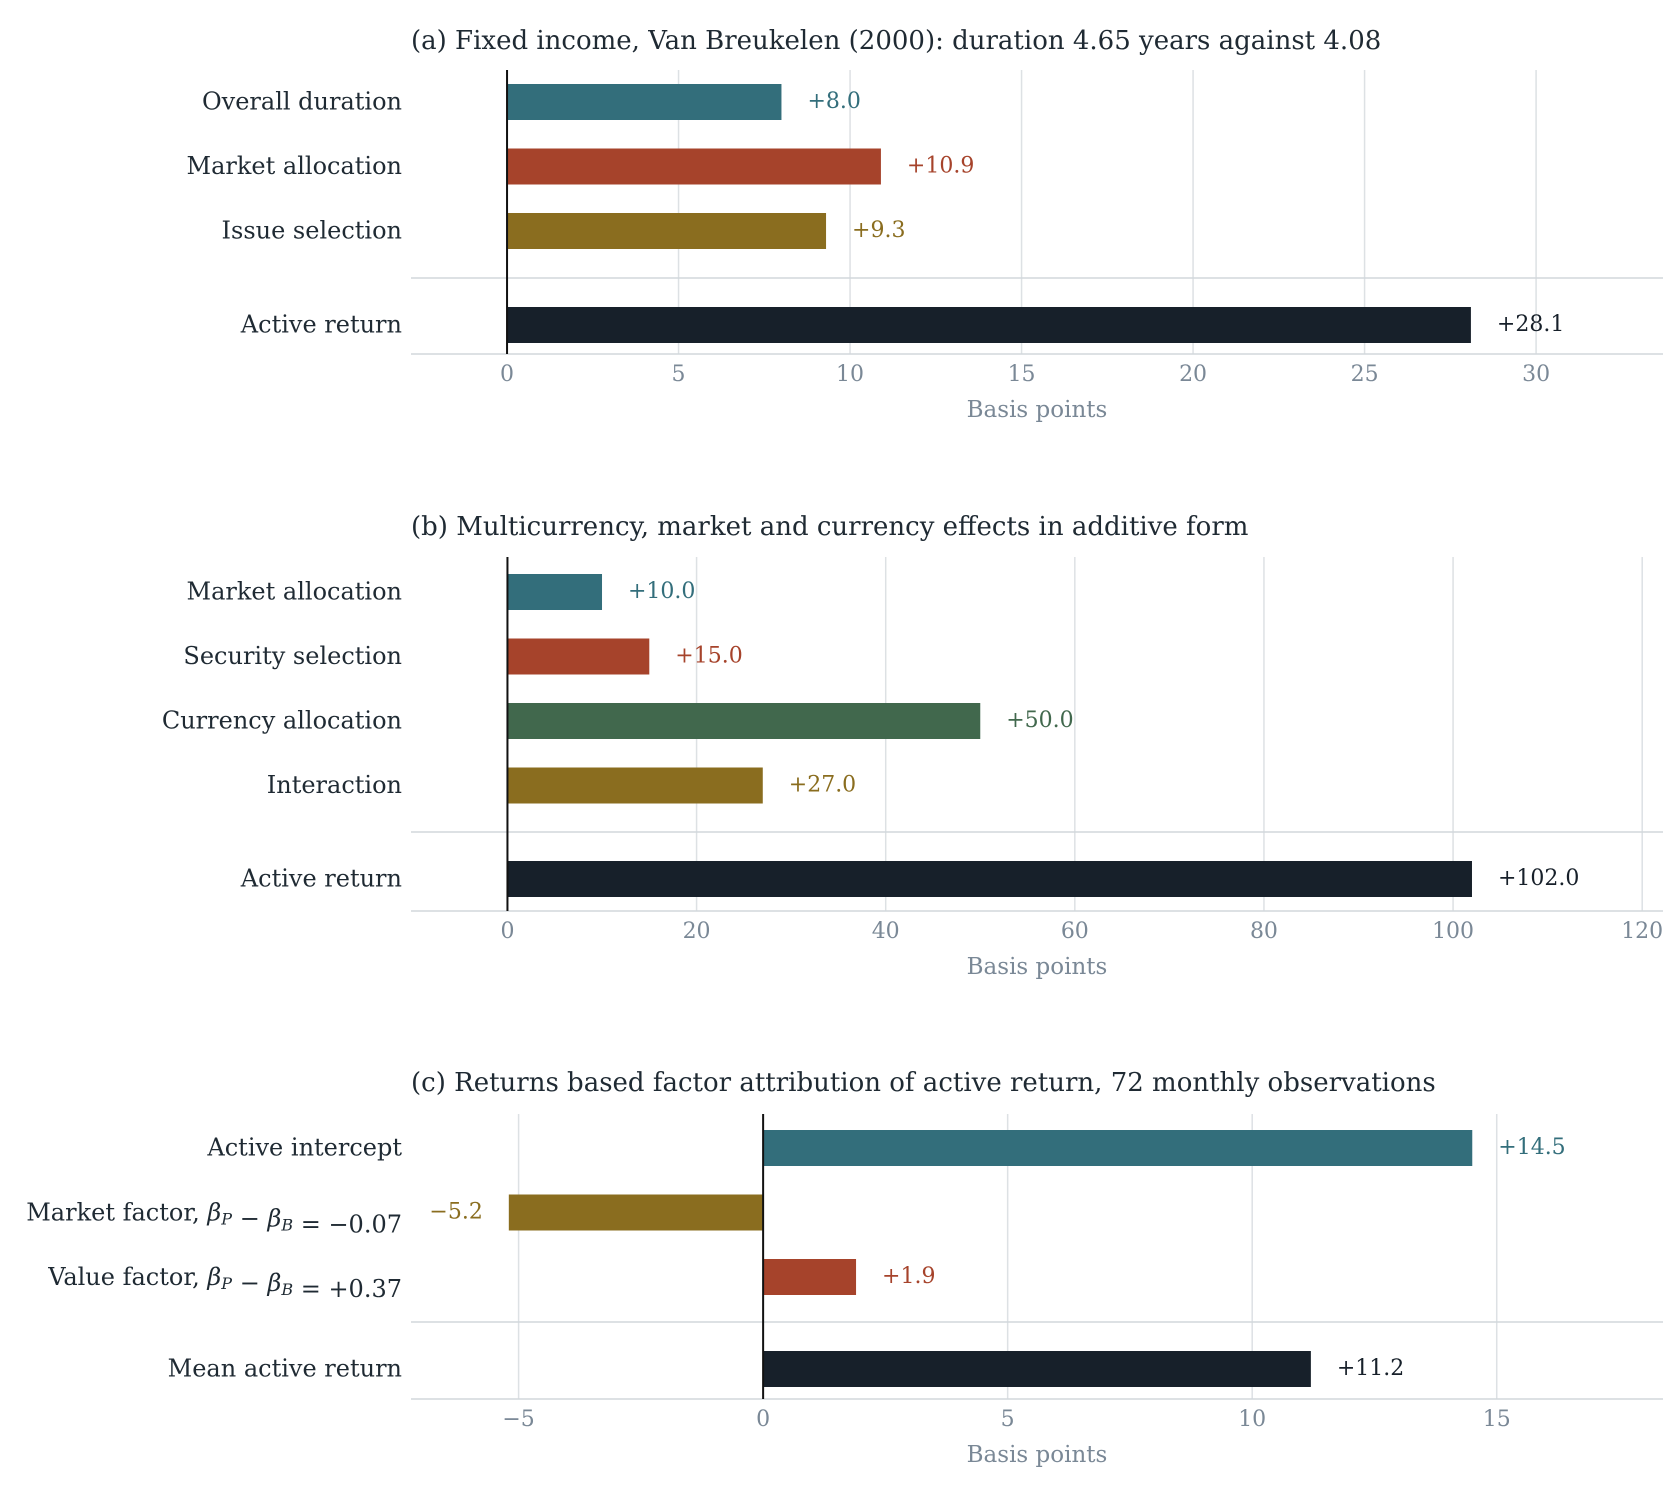  I want to click on data-label: +1.9, so click(908, 1276).